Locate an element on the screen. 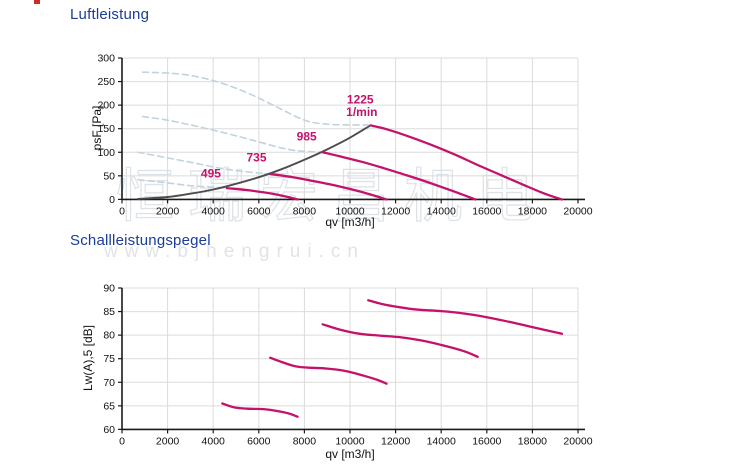 Image resolution: width=750 pixels, height=471 pixels. speed-label-1/min: 1/min is located at coordinates (361, 112).